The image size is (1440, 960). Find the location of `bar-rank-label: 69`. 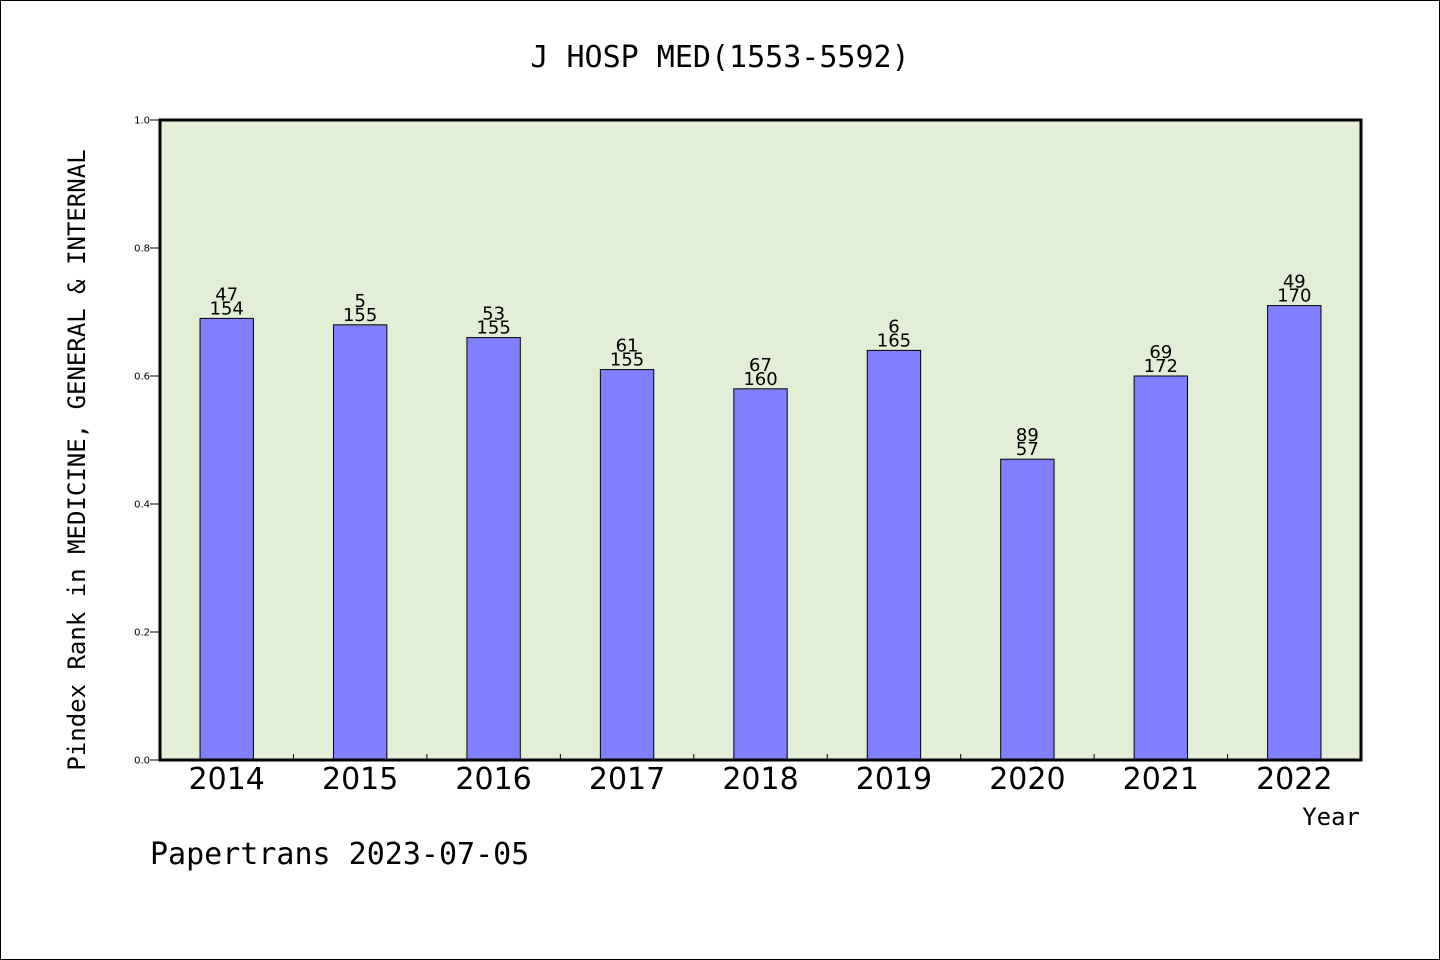

bar-rank-label: 69 is located at coordinates (1160, 352).